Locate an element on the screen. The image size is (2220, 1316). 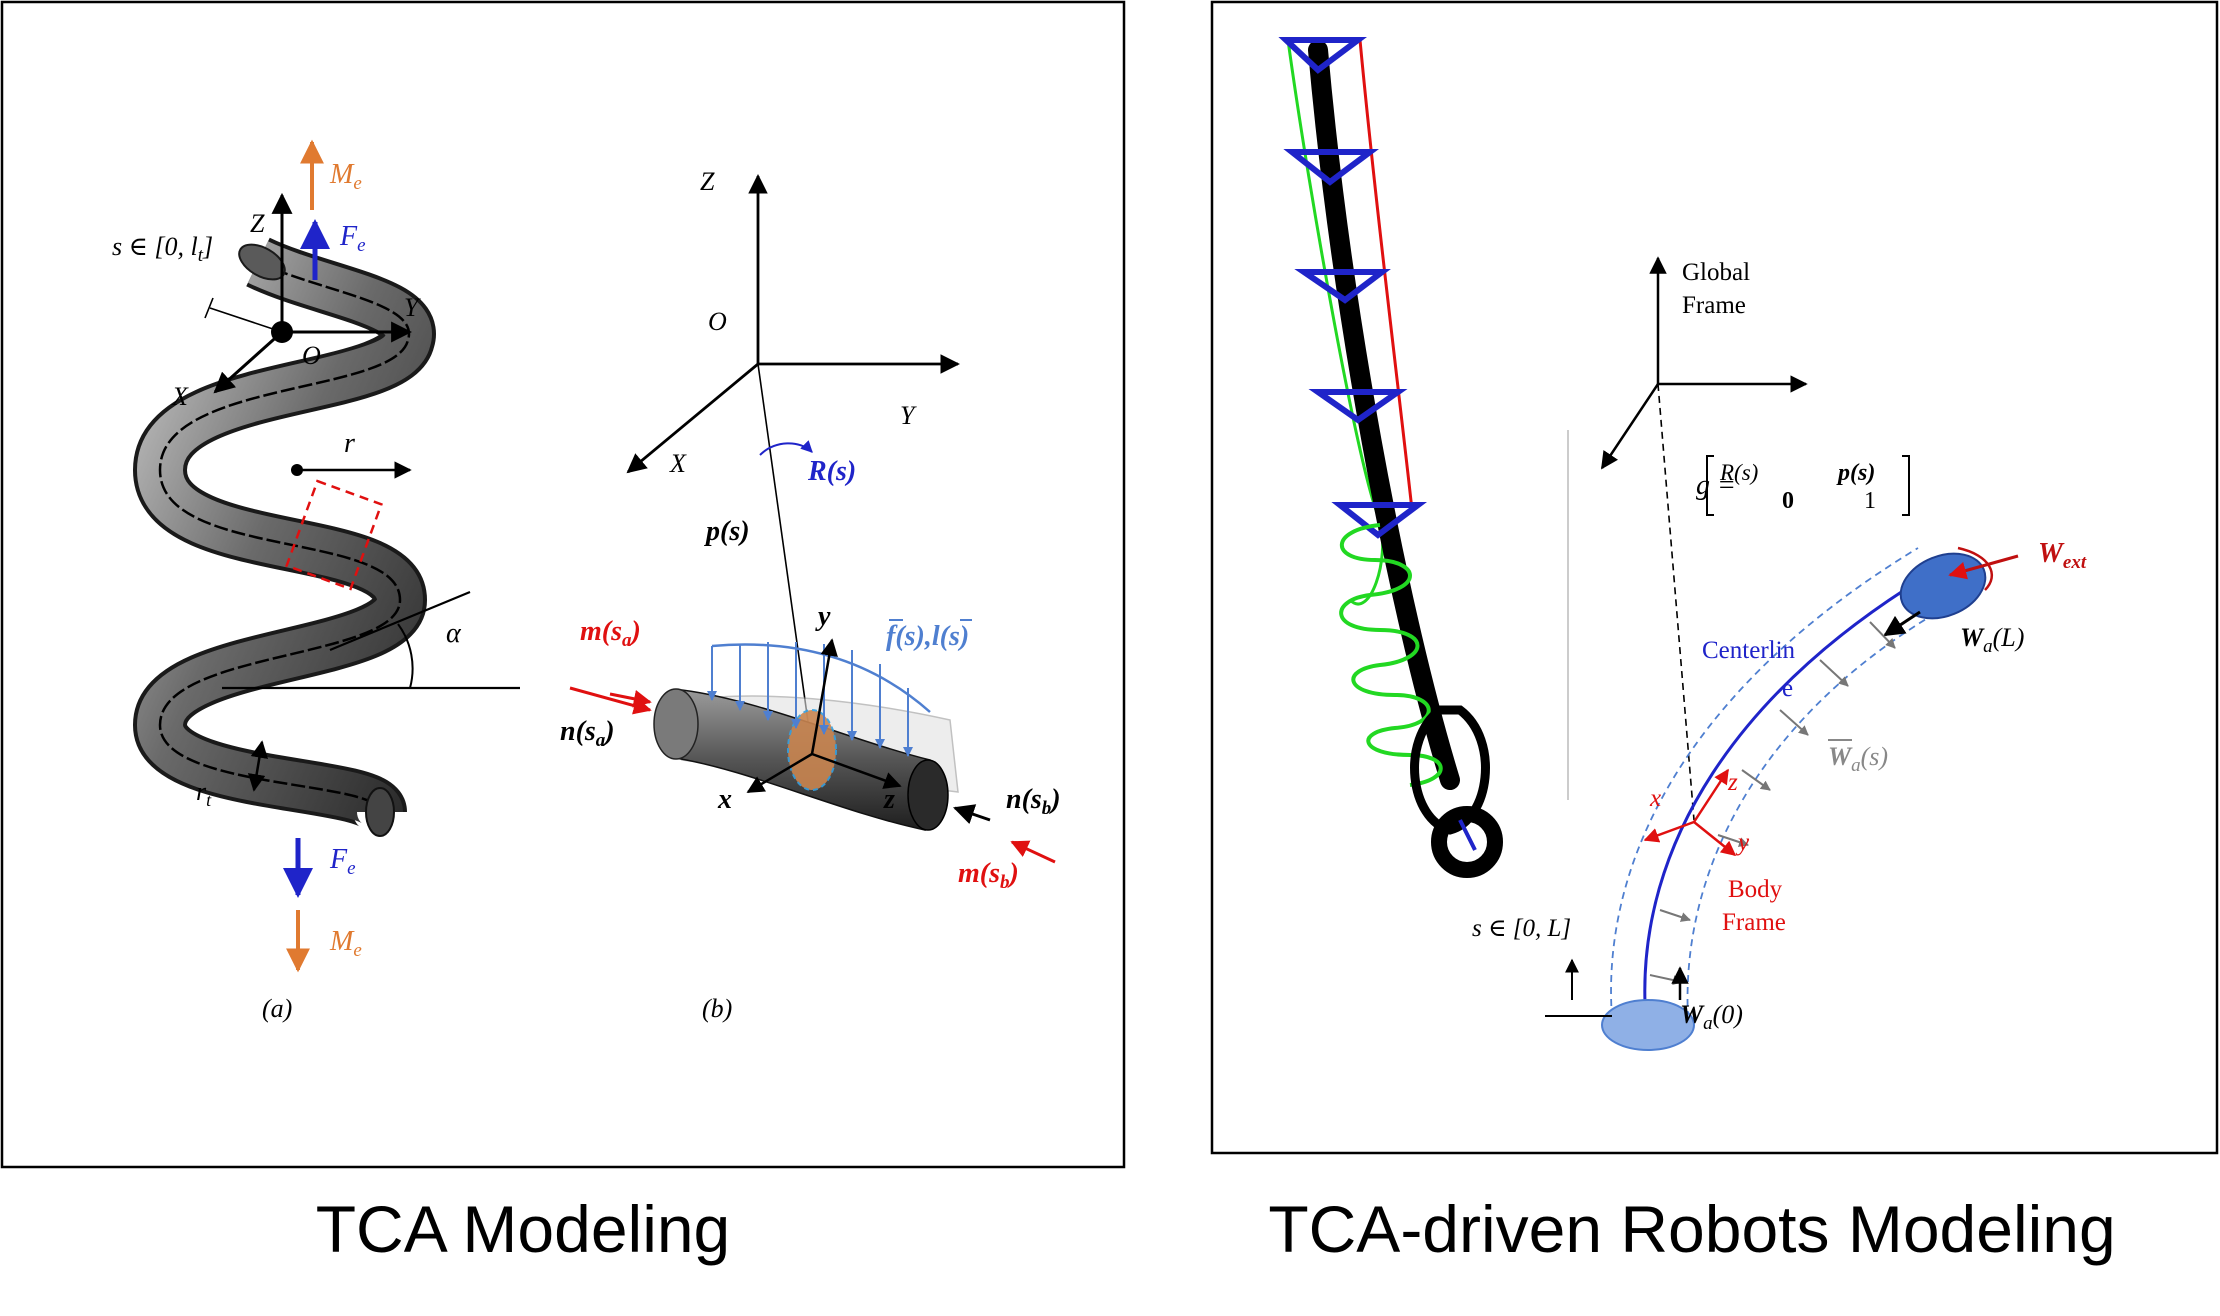
moment-b-label: m(sb) is located at coordinates (988, 875).